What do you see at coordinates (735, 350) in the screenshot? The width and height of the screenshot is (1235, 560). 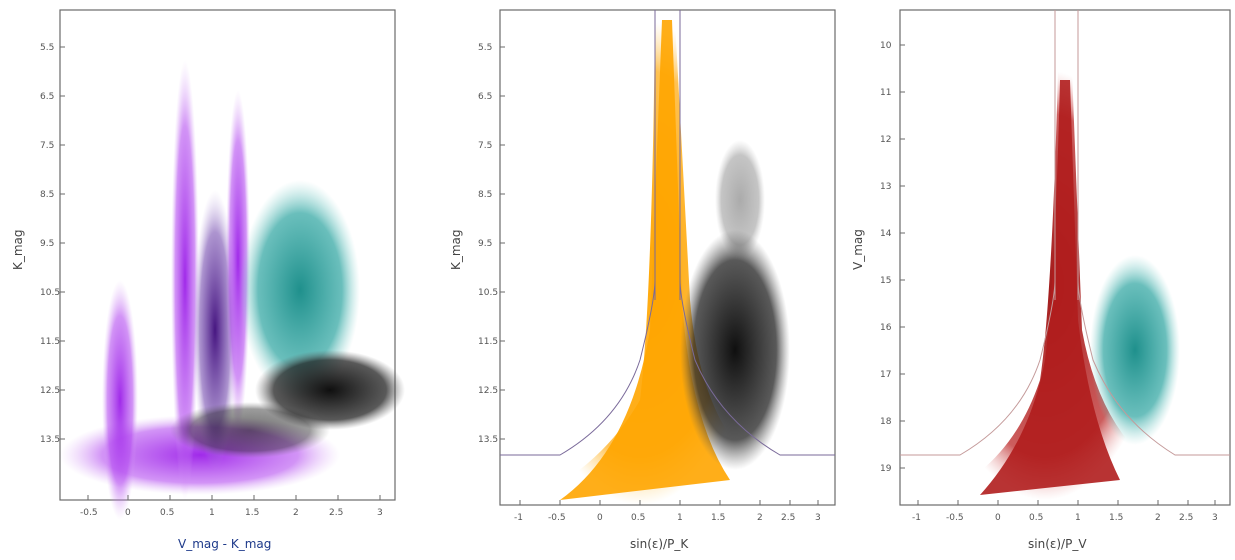 I see `black-cloud-p2` at bounding box center [735, 350].